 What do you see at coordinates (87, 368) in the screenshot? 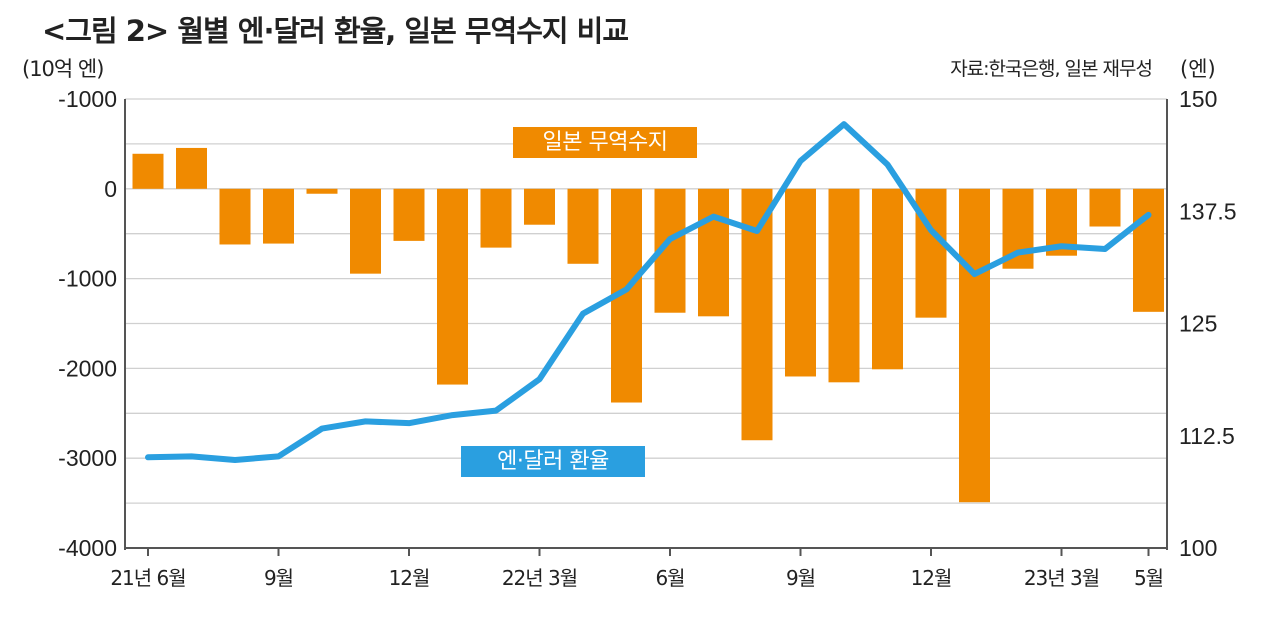
I see `left-tick-label: -2000` at bounding box center [87, 368].